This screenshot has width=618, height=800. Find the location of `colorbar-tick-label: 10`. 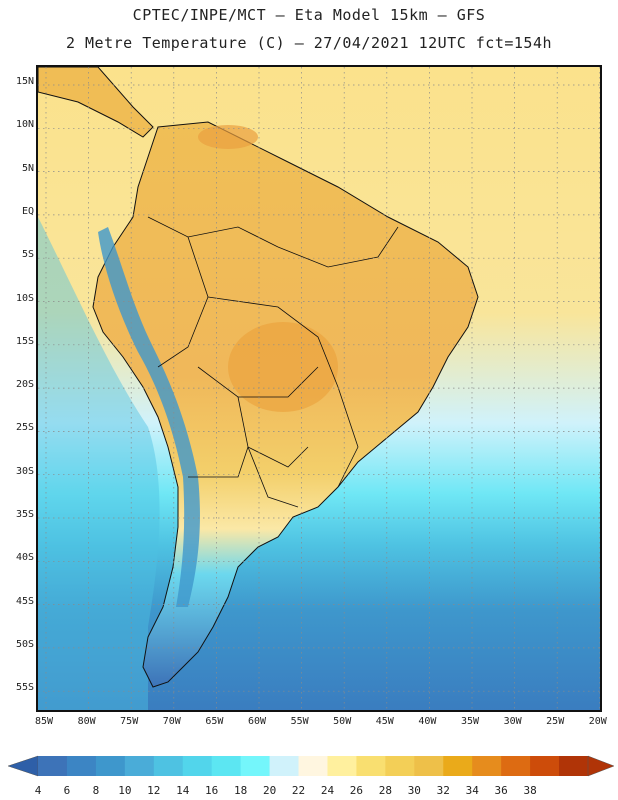

colorbar-tick-label: 10 is located at coordinates (125, 790).